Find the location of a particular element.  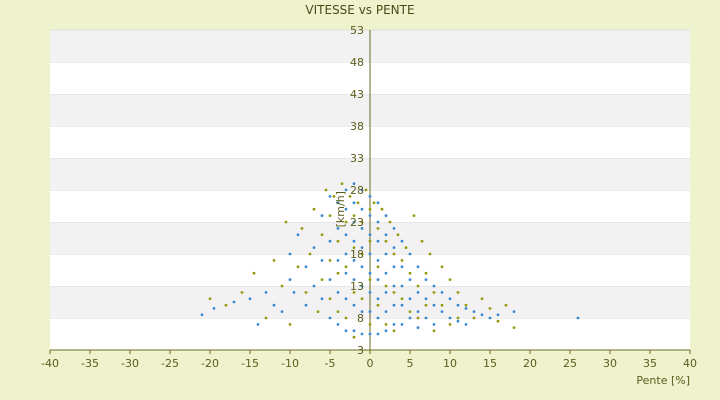

x-axis-label: Pente [%] is located at coordinates (663, 380).